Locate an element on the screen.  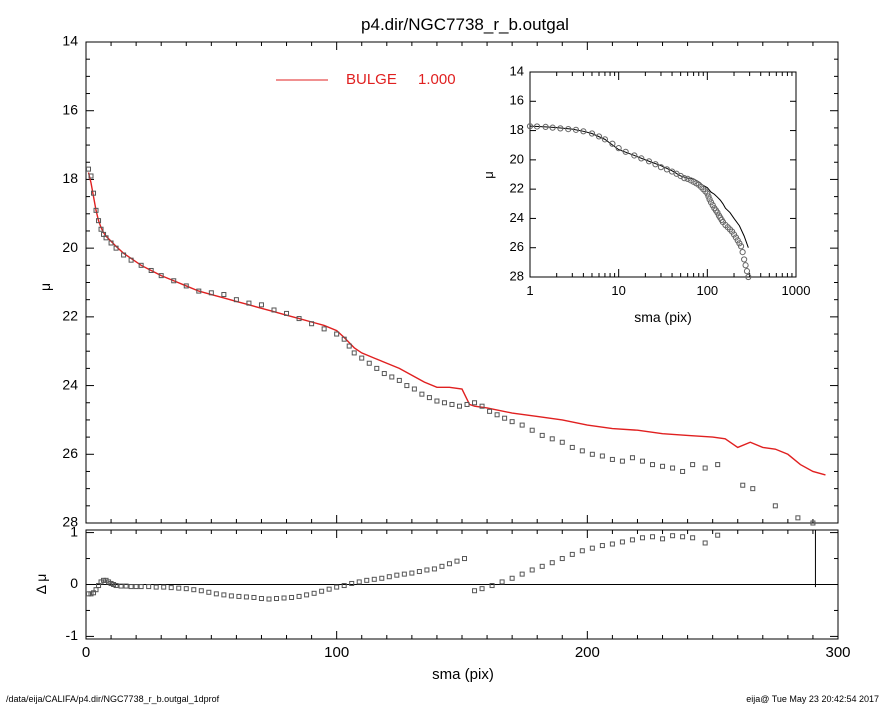
main-y-tick-label: 18 is located at coordinates (70, 178).